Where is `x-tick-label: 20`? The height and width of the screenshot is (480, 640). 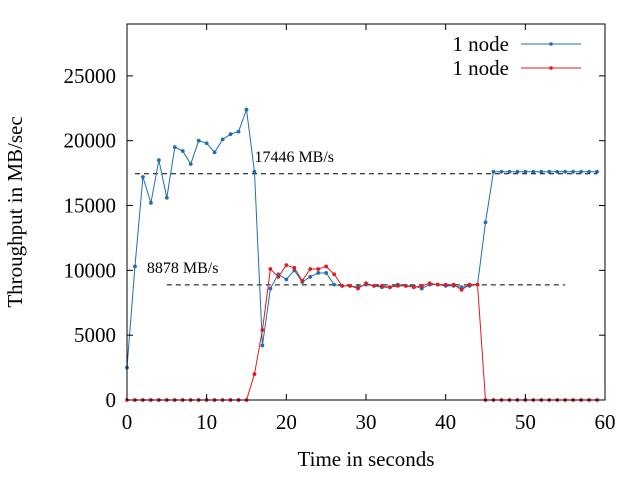
x-tick-label: 20 is located at coordinates (286, 422).